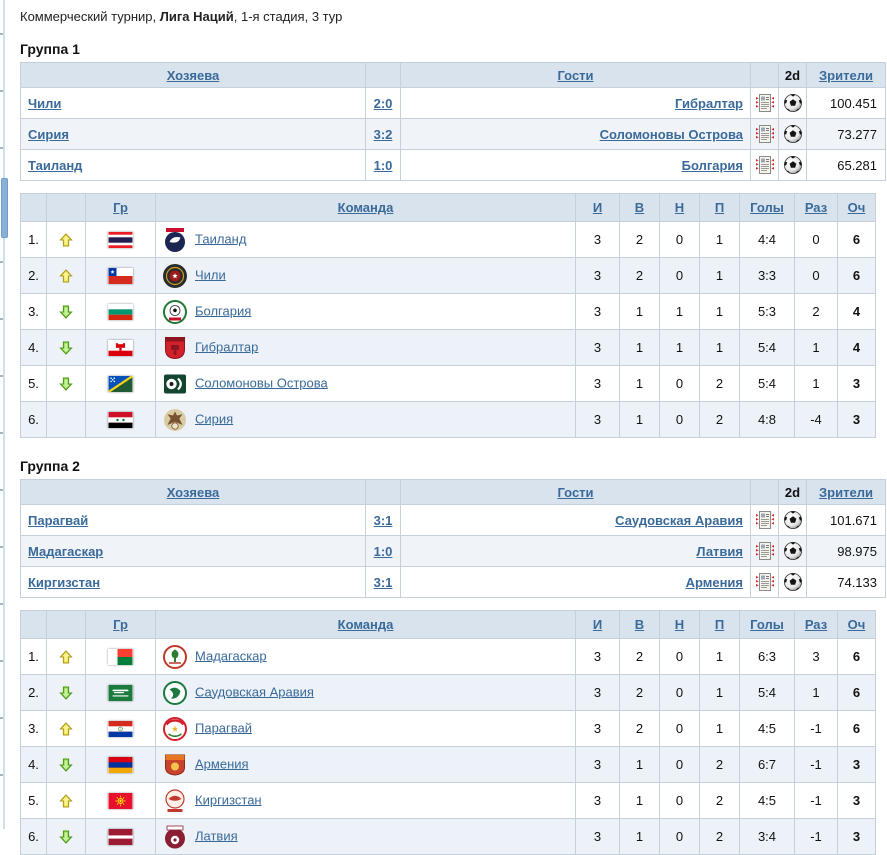 This screenshot has height=855, width=887. What do you see at coordinates (216, 835) in the screenshot?
I see `team-link: Латвия` at bounding box center [216, 835].